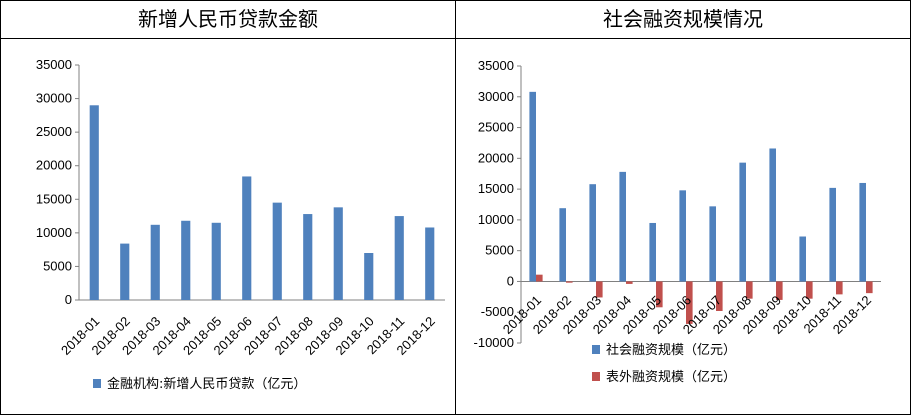  Describe the element at coordinates (228, 20) in the screenshot. I see `chart-title-loans: 新增人民币贷款金额` at that location.